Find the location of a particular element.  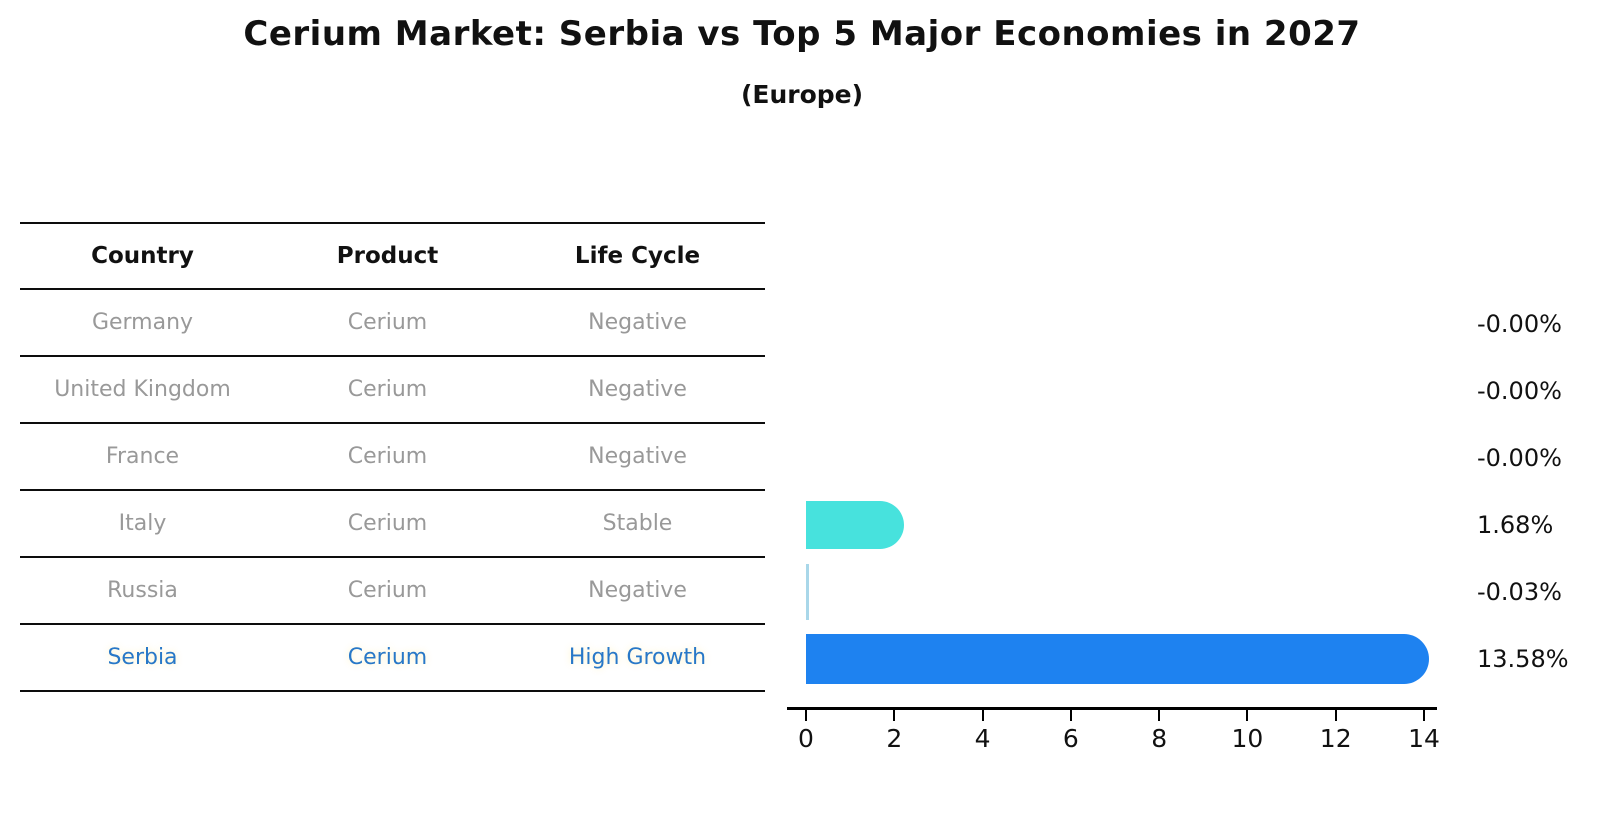

table-row: United Kingdom Cerium Negative -0.00% is located at coordinates (812, 390).